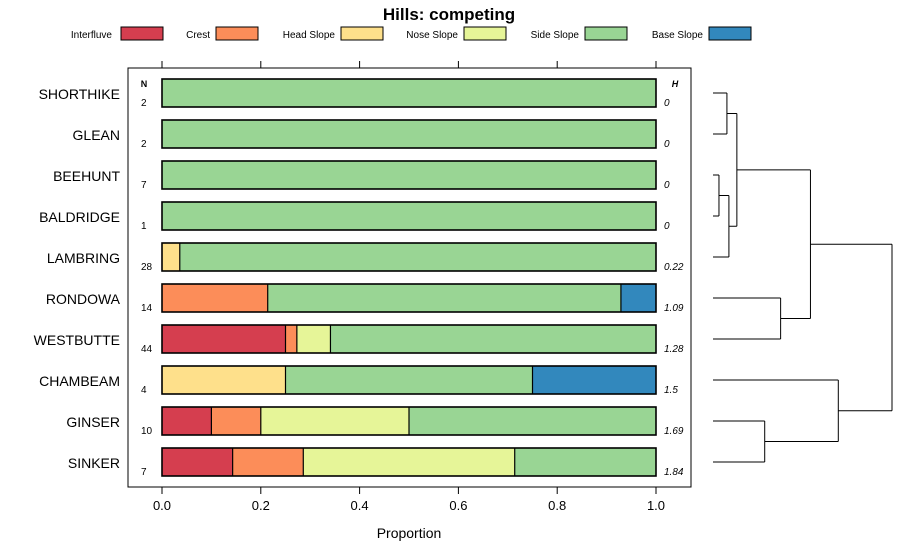 Image resolution: width=900 pixels, height=560 pixels. Describe the element at coordinates (147, 267) in the screenshot. I see `n-value: 28` at that location.